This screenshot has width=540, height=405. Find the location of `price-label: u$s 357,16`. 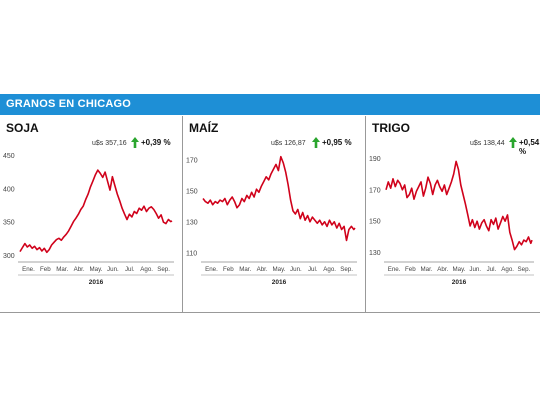

price-label: u$s 357,16 is located at coordinates (109, 143).